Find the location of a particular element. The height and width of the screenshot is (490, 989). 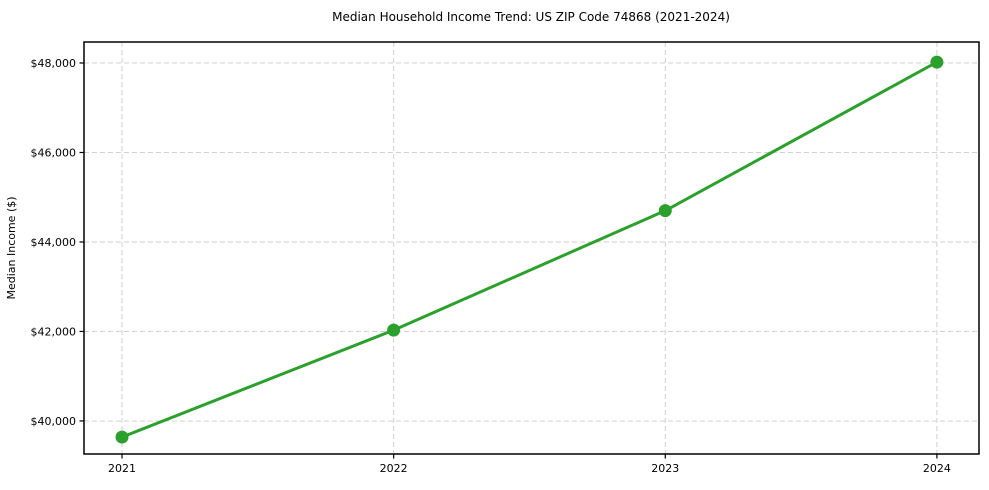

y-axis-label: Median Income ($) is located at coordinates (11, 247).